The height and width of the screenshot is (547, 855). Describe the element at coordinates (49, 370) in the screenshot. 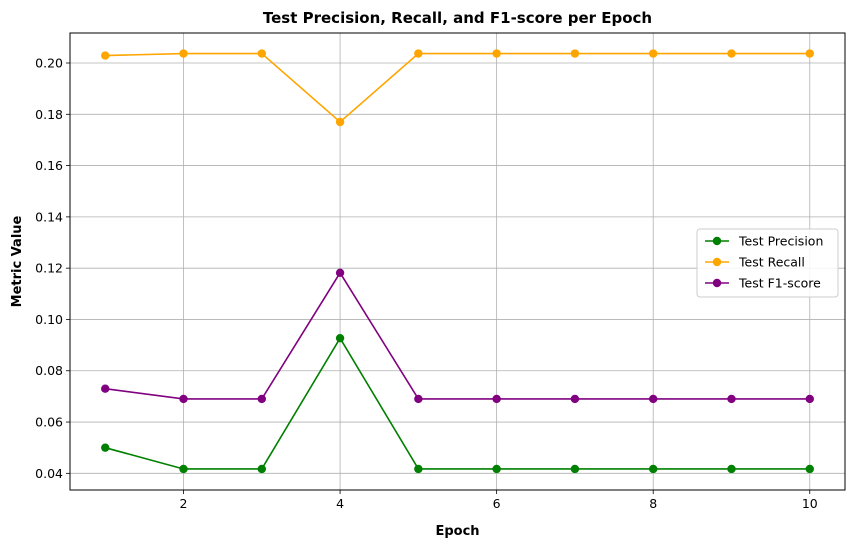

I see `y-tick-label: 0.08` at that location.